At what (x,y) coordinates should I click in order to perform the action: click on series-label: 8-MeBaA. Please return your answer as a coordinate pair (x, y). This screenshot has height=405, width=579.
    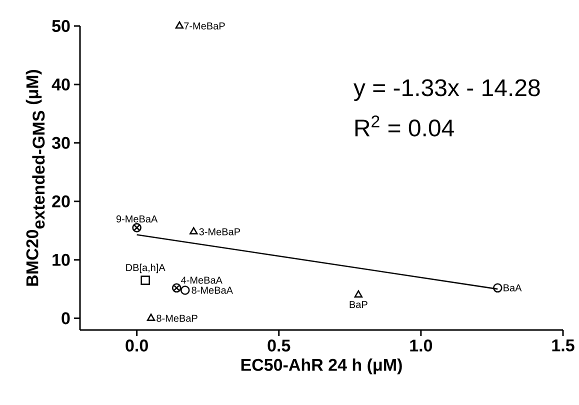
    Looking at the image, I should click on (212, 290).